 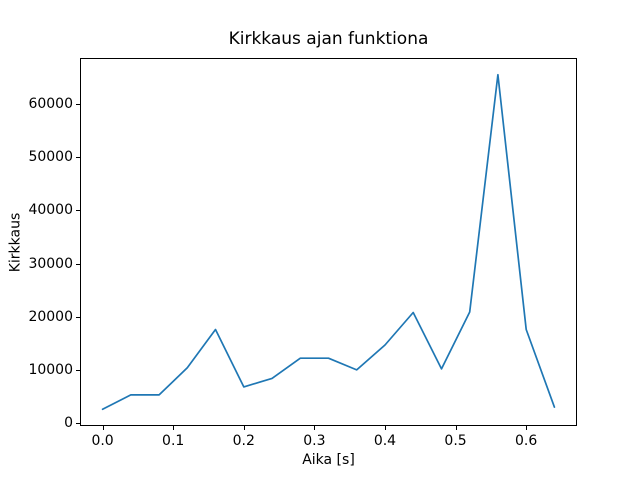 What do you see at coordinates (50, 210) in the screenshot?
I see `y-tick-label: 40000` at bounding box center [50, 210].